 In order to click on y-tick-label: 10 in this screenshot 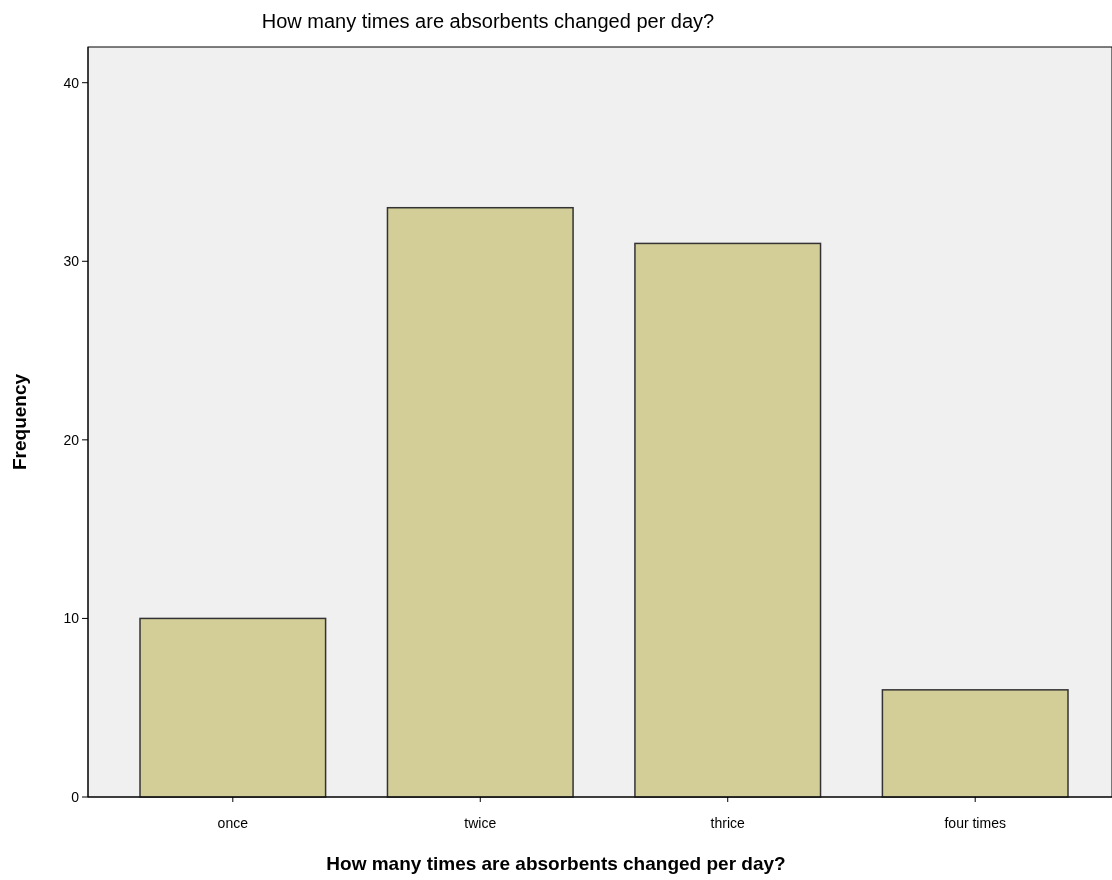, I will do `click(71, 618)`.